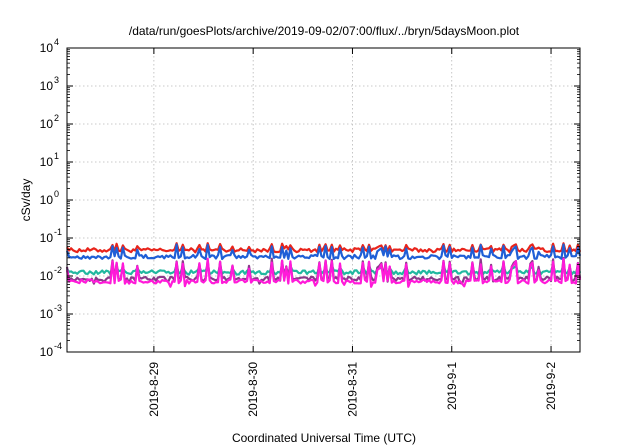 This screenshot has width=640, height=448. Describe the element at coordinates (58, 308) in the screenshot. I see `y-tick-exponent: -3` at that location.